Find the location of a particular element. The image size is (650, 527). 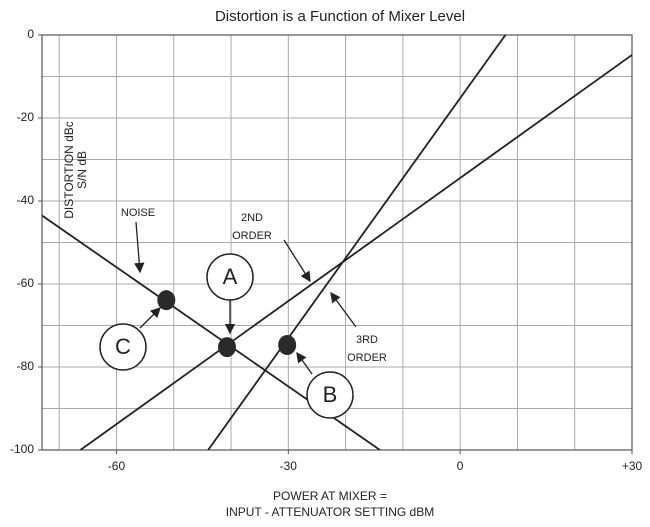

callout-label: A is located at coordinates (230, 276).